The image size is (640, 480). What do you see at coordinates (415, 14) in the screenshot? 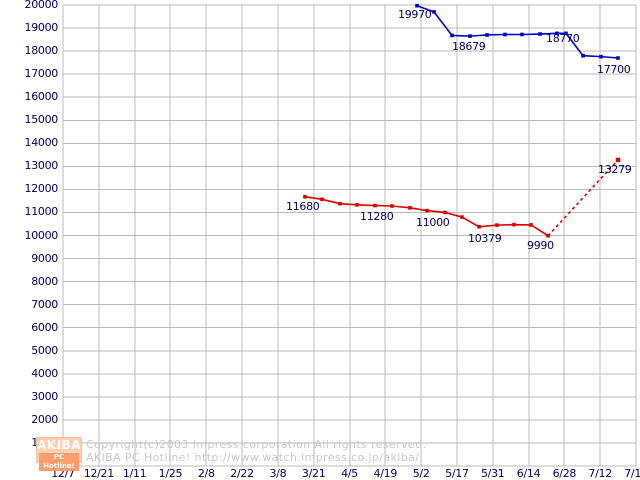
I see `data-point-label: 19970` at bounding box center [415, 14].